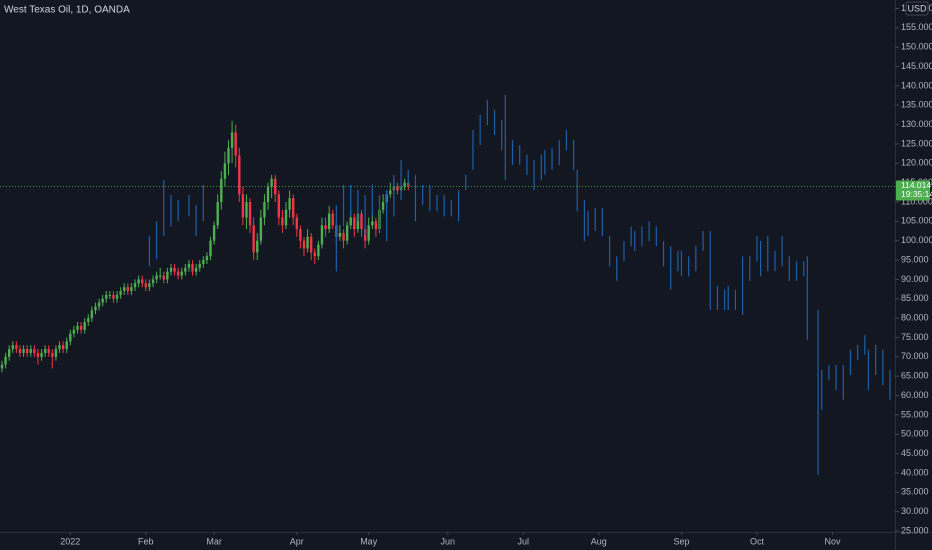 The height and width of the screenshot is (550, 932). Describe the element at coordinates (369, 541) in the screenshot. I see `x-tick-label: May` at that location.